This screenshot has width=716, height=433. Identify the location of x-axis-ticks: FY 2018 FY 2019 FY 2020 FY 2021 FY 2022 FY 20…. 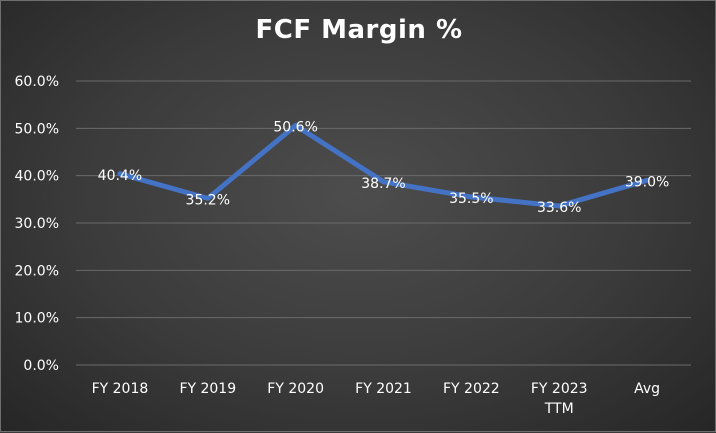
(376, 399).